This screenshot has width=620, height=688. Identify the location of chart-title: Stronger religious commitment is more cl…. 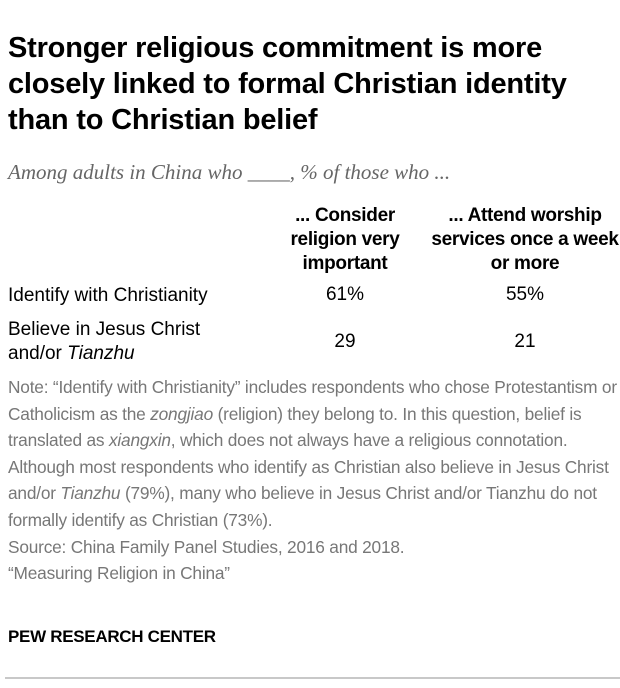
(287, 84).